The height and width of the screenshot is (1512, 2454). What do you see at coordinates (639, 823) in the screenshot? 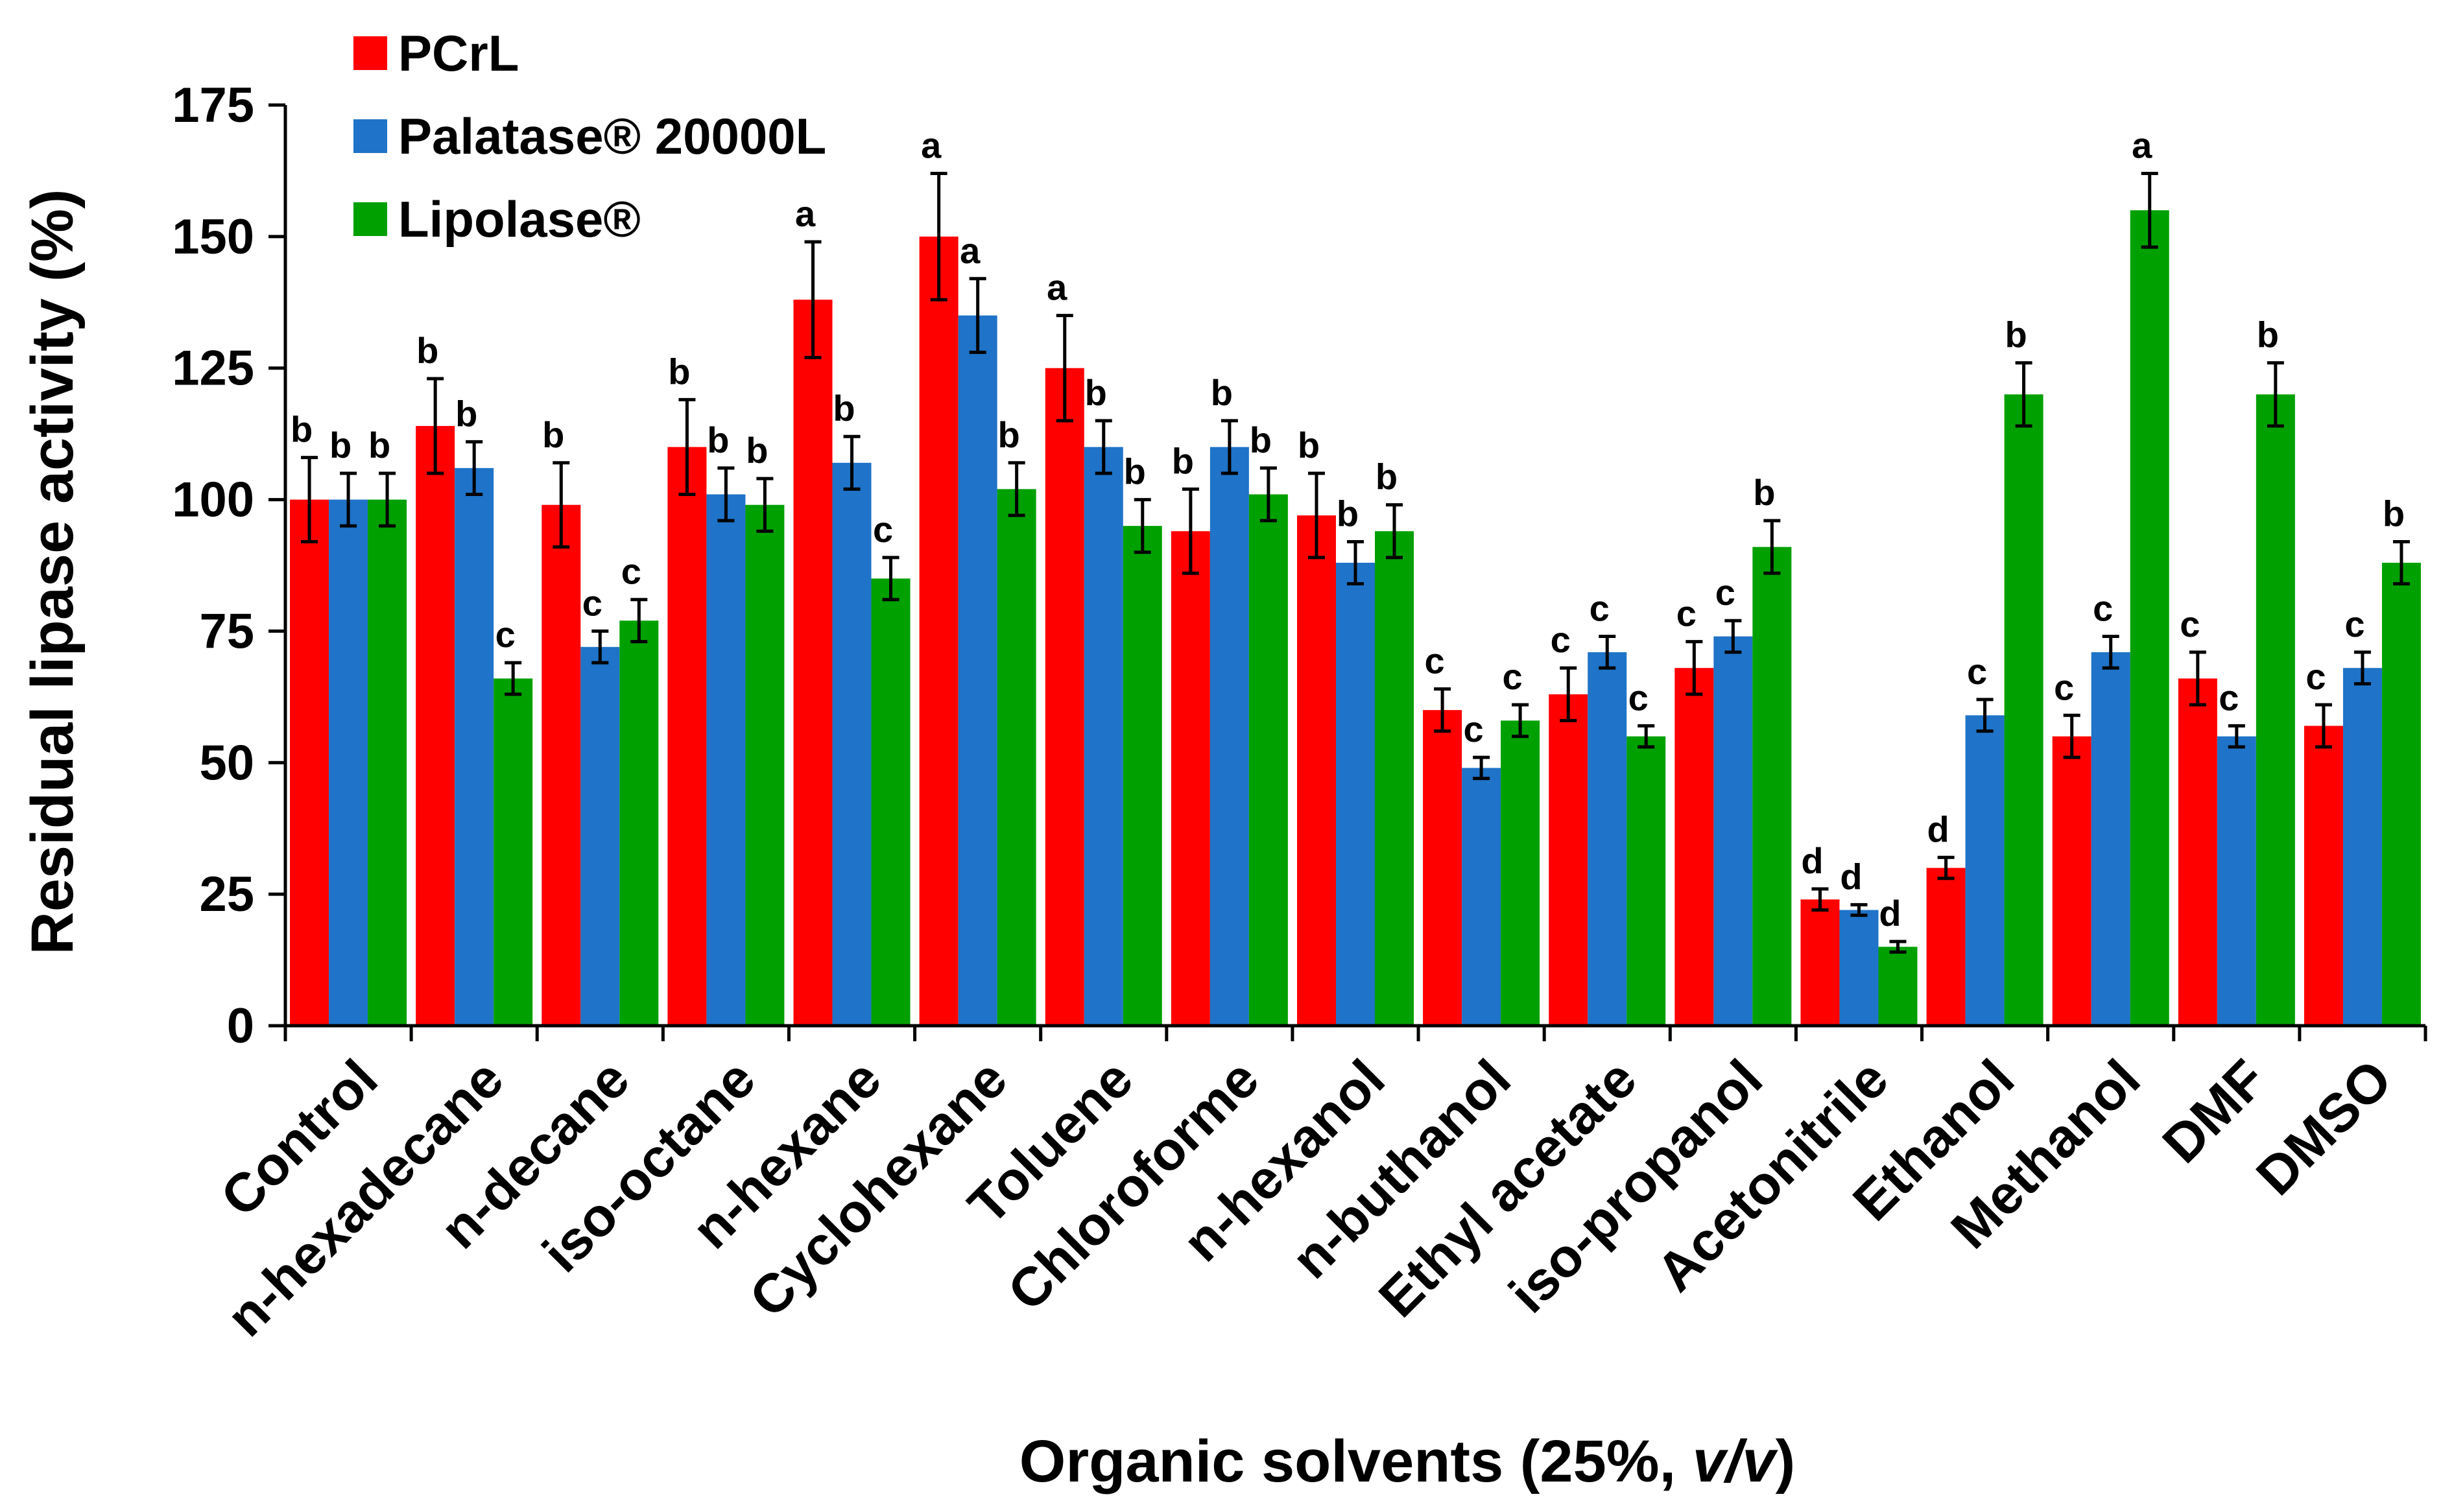
I see `bar-lipolase-n-decane` at bounding box center [639, 823].